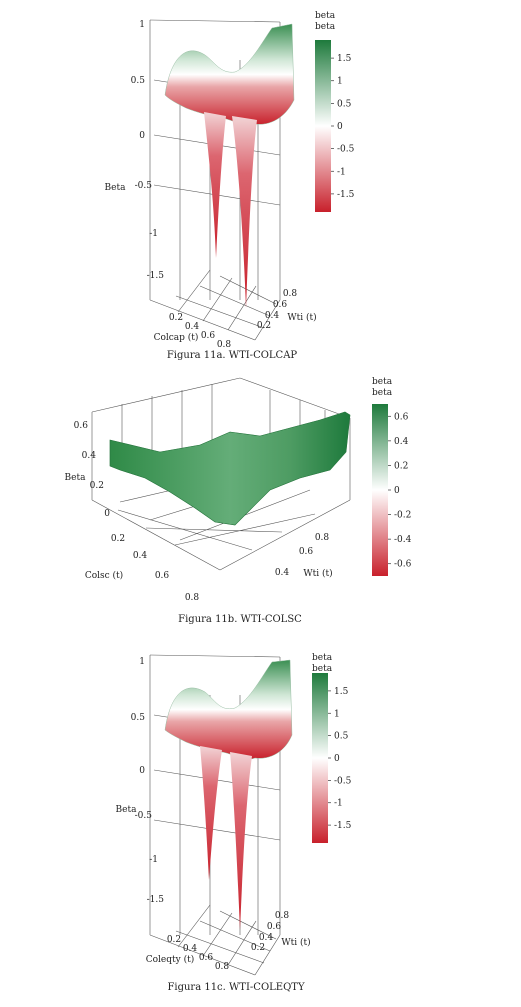 The width and height of the screenshot is (521, 1007). Describe the element at coordinates (155, 568) in the screenshot. I see `chart-b-x-ticks: 0.2 0.4 0.6 0.8` at that location.